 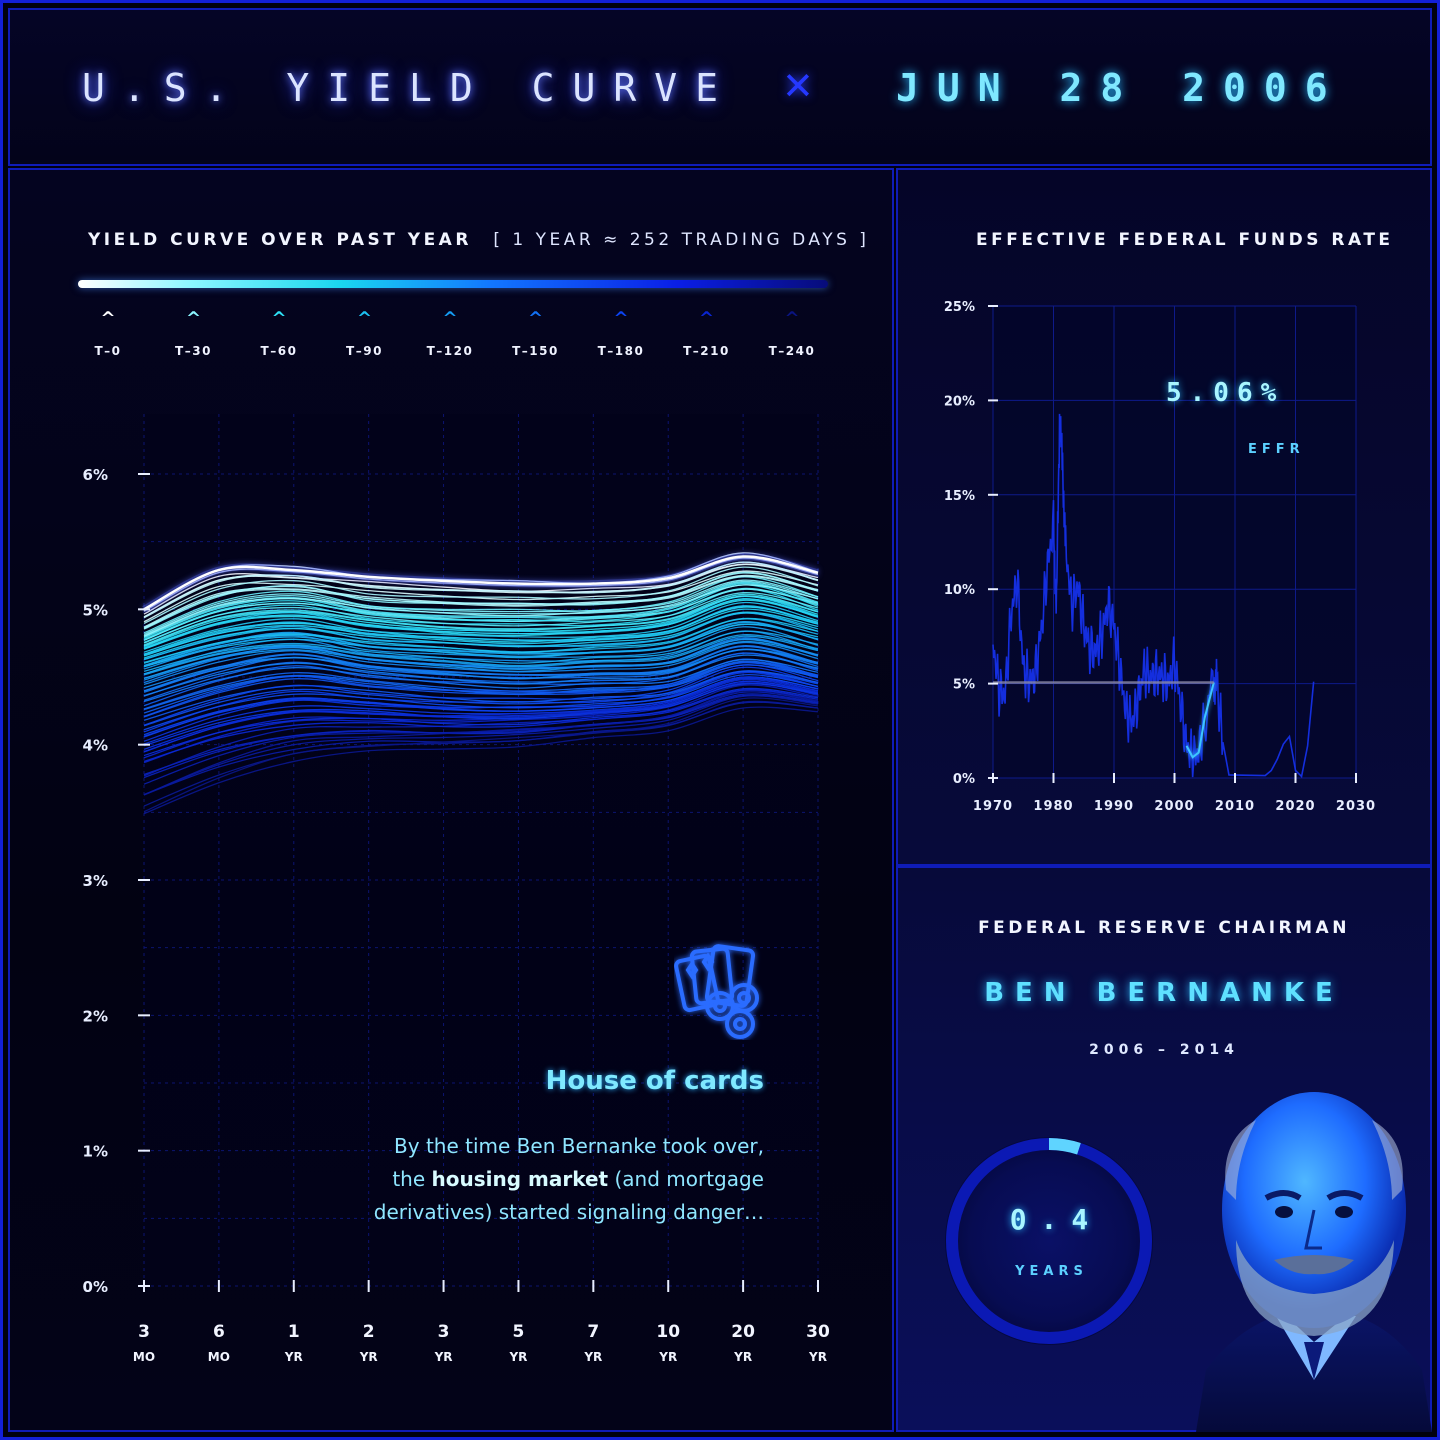 I want to click on effr-x-tick-label: 1970, so click(x=993, y=806).